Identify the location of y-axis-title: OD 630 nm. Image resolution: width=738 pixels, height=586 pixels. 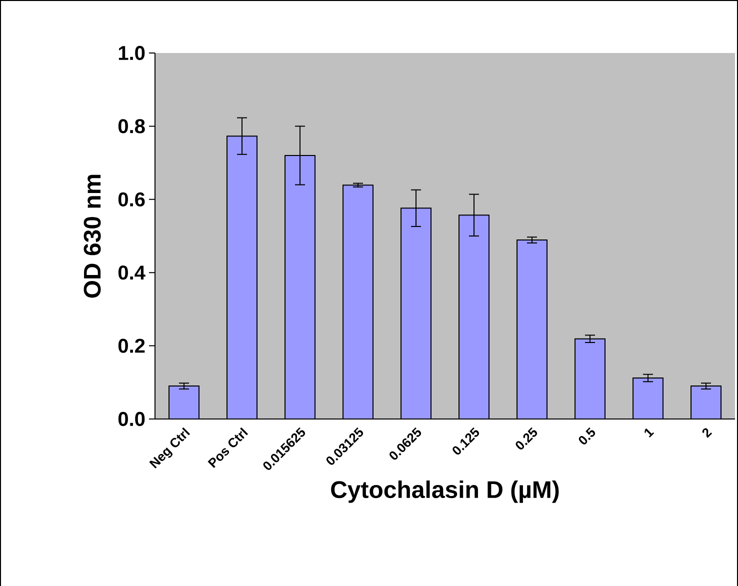
(92, 236).